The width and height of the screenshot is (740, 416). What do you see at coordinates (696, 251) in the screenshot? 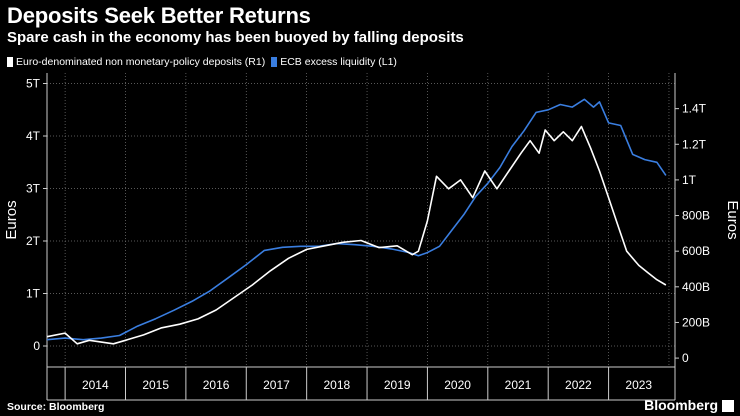
I see `right-tick-label: 600B` at bounding box center [696, 251].